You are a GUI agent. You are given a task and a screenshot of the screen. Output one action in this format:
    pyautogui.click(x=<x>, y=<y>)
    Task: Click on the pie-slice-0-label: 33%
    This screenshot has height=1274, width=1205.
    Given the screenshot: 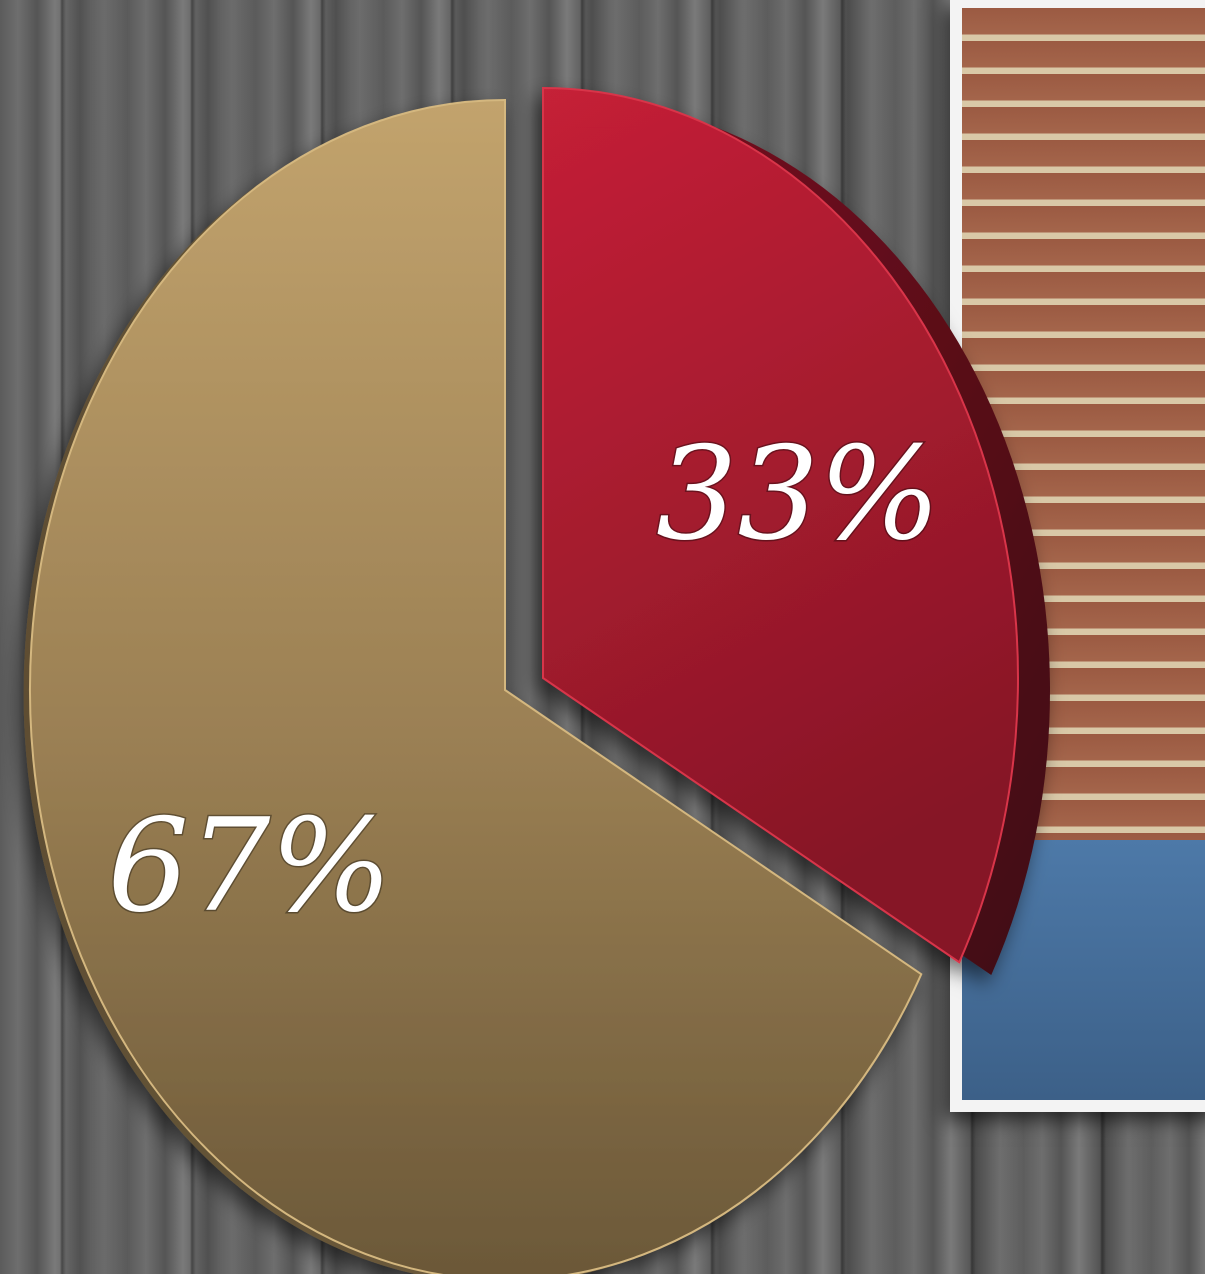 What is the action you would take?
    pyautogui.click(x=798, y=494)
    